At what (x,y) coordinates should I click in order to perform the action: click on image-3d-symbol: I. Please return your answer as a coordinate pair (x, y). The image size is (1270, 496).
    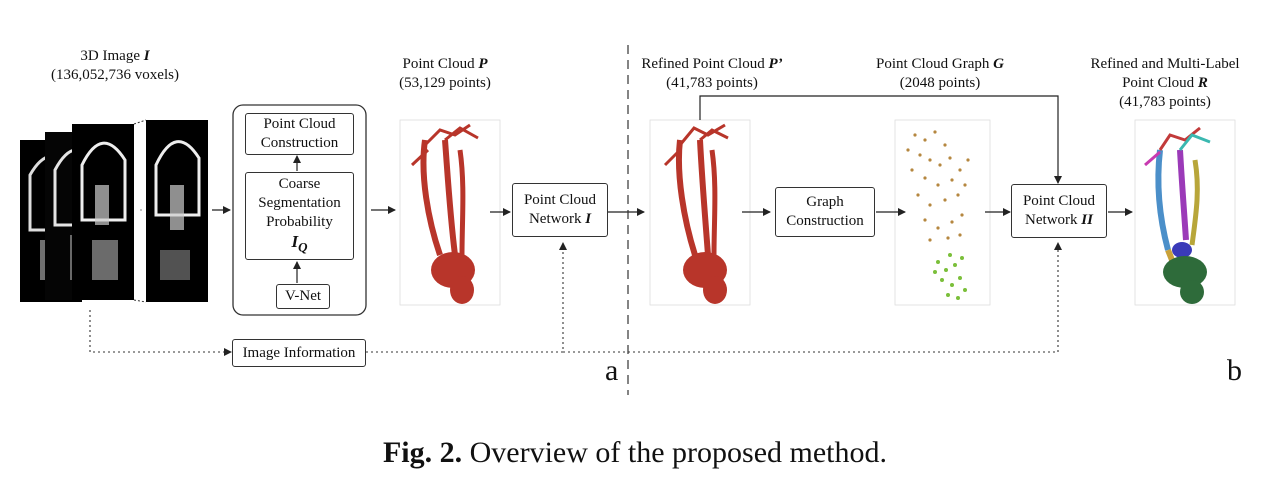
    Looking at the image, I should click on (146, 56).